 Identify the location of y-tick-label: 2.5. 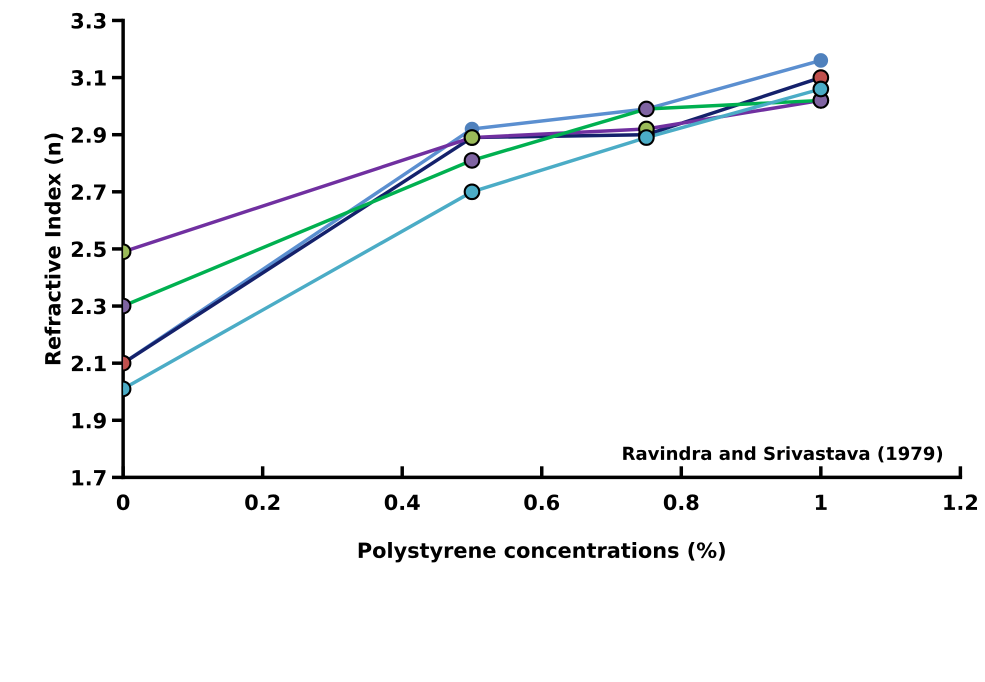
(89, 249).